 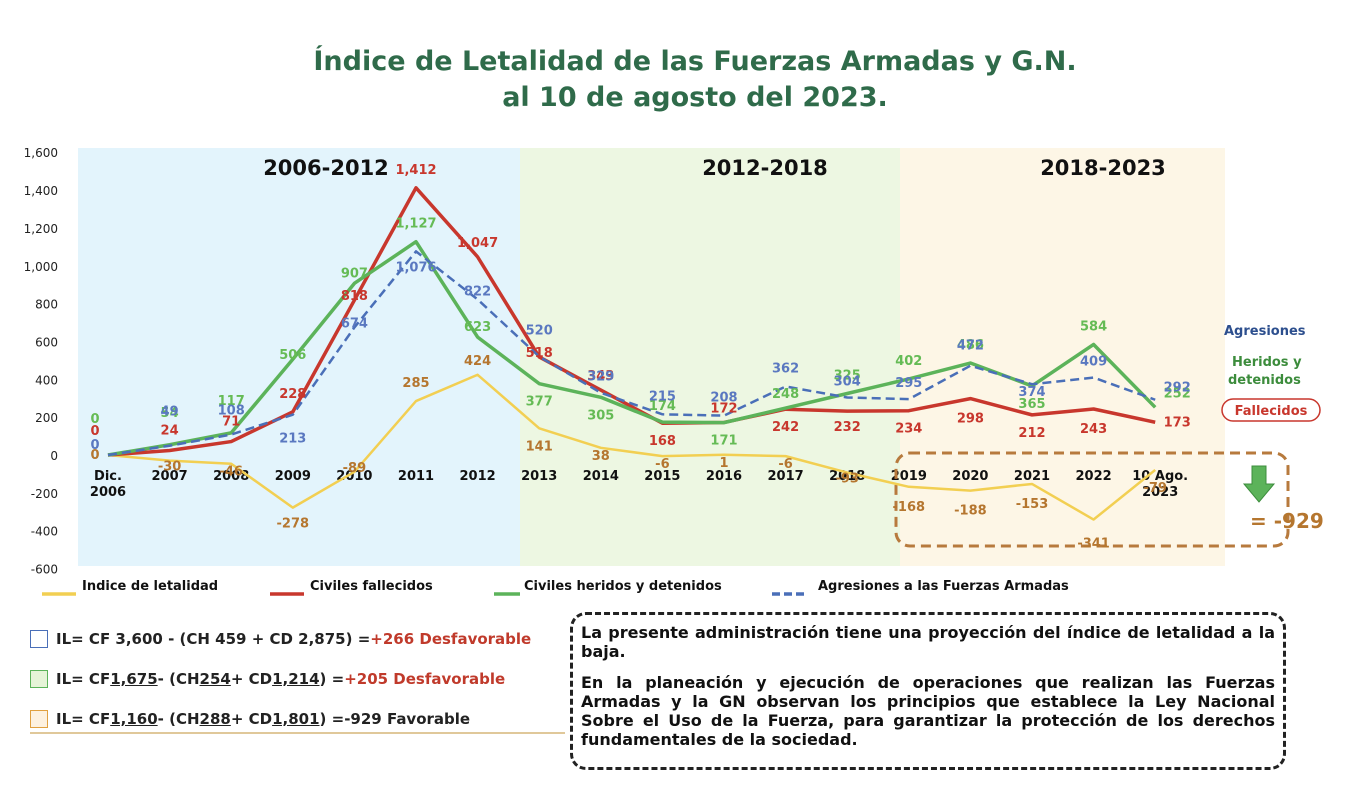 I want to click on formula-underline, so click(x=297, y=733).